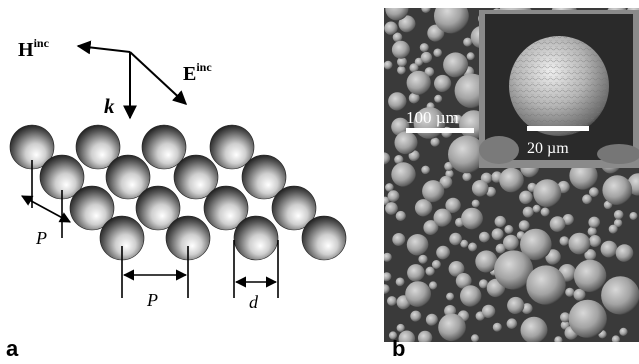  I want to click on inset-panel: 20 µm, so click(559, 89).